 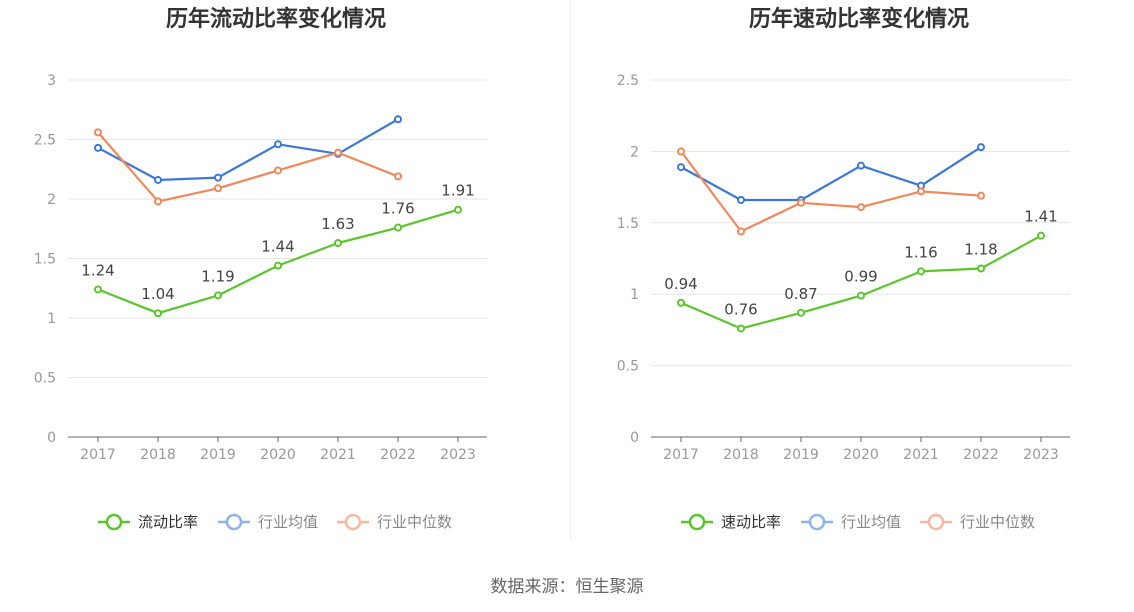 I want to click on y-tick-label: 3, so click(x=51, y=81).